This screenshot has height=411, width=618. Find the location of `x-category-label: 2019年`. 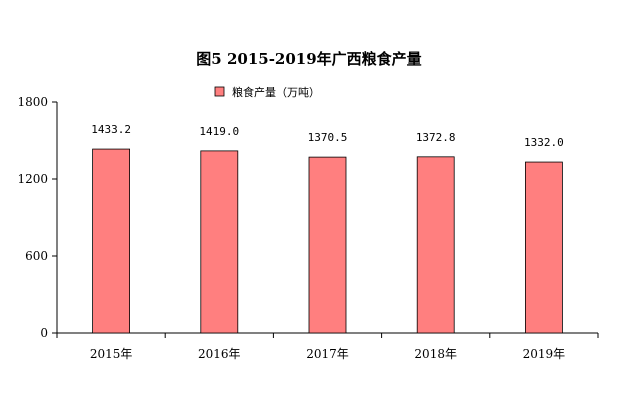

x-category-label: 2019年 is located at coordinates (544, 354).